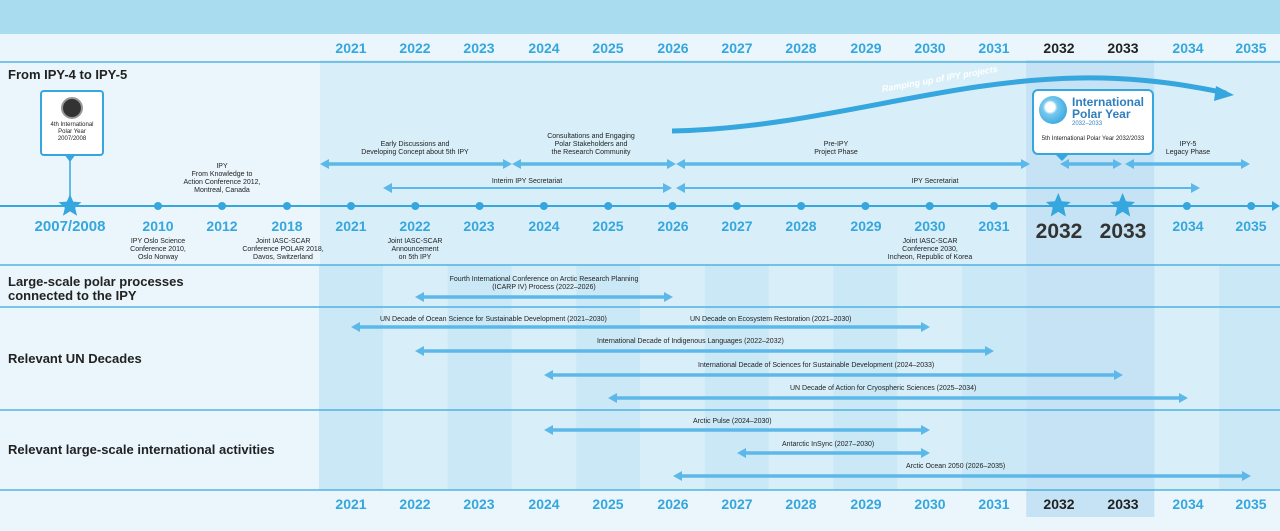 The height and width of the screenshot is (531, 1280). Describe the element at coordinates (668, 297) in the screenshot. I see `icarp-arrow-head-right` at that location.